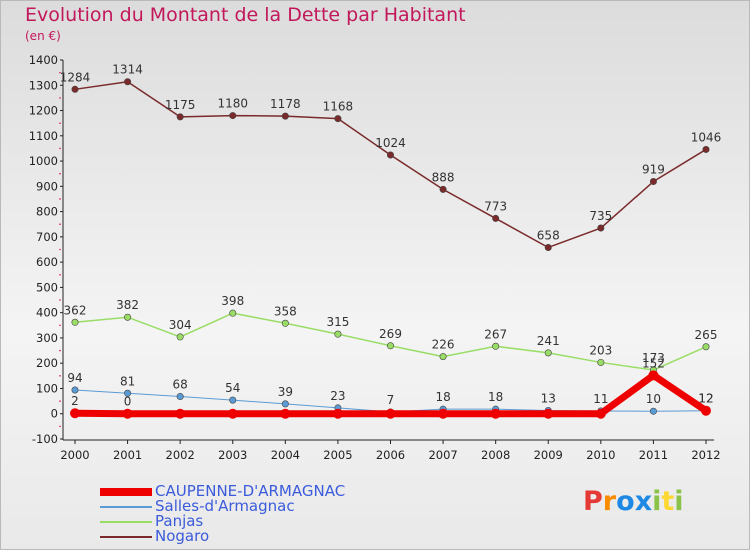 This screenshot has height=550, width=750. I want to click on data-label: 152, so click(653, 363).